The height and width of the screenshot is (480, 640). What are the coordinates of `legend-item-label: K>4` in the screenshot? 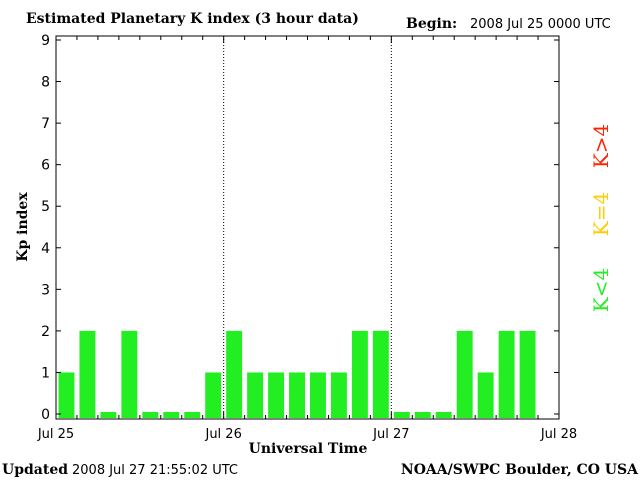 It's located at (601, 146).